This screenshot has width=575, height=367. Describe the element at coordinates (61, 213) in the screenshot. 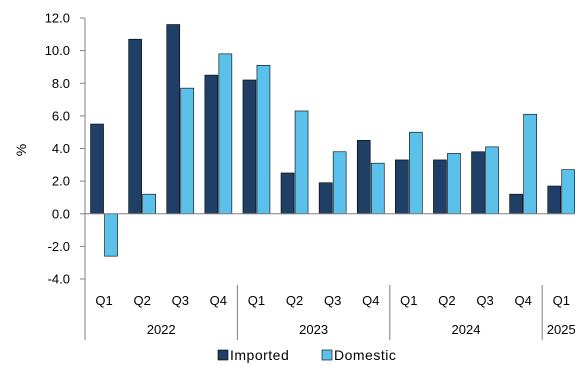

I see `y-tick-label-2: 0.0` at that location.